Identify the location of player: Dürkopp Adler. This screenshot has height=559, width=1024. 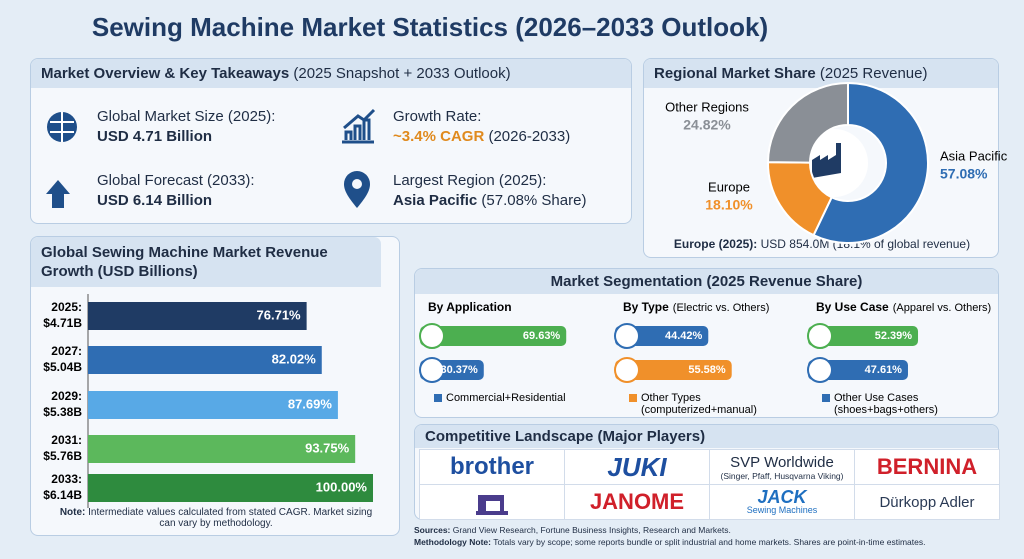
(927, 502).